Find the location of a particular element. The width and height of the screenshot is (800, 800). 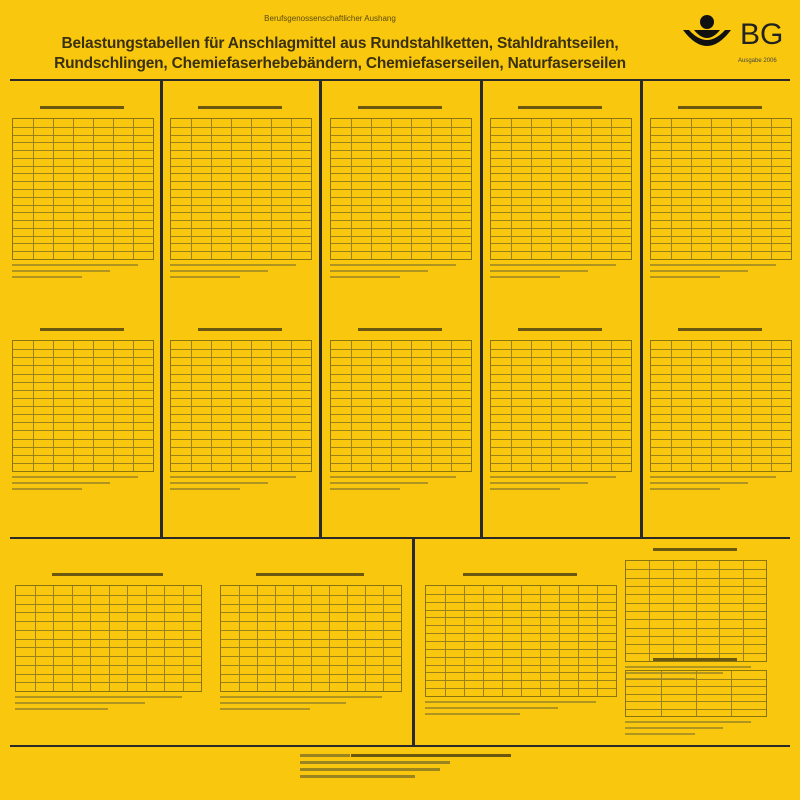

header-divider is located at coordinates (400, 80).